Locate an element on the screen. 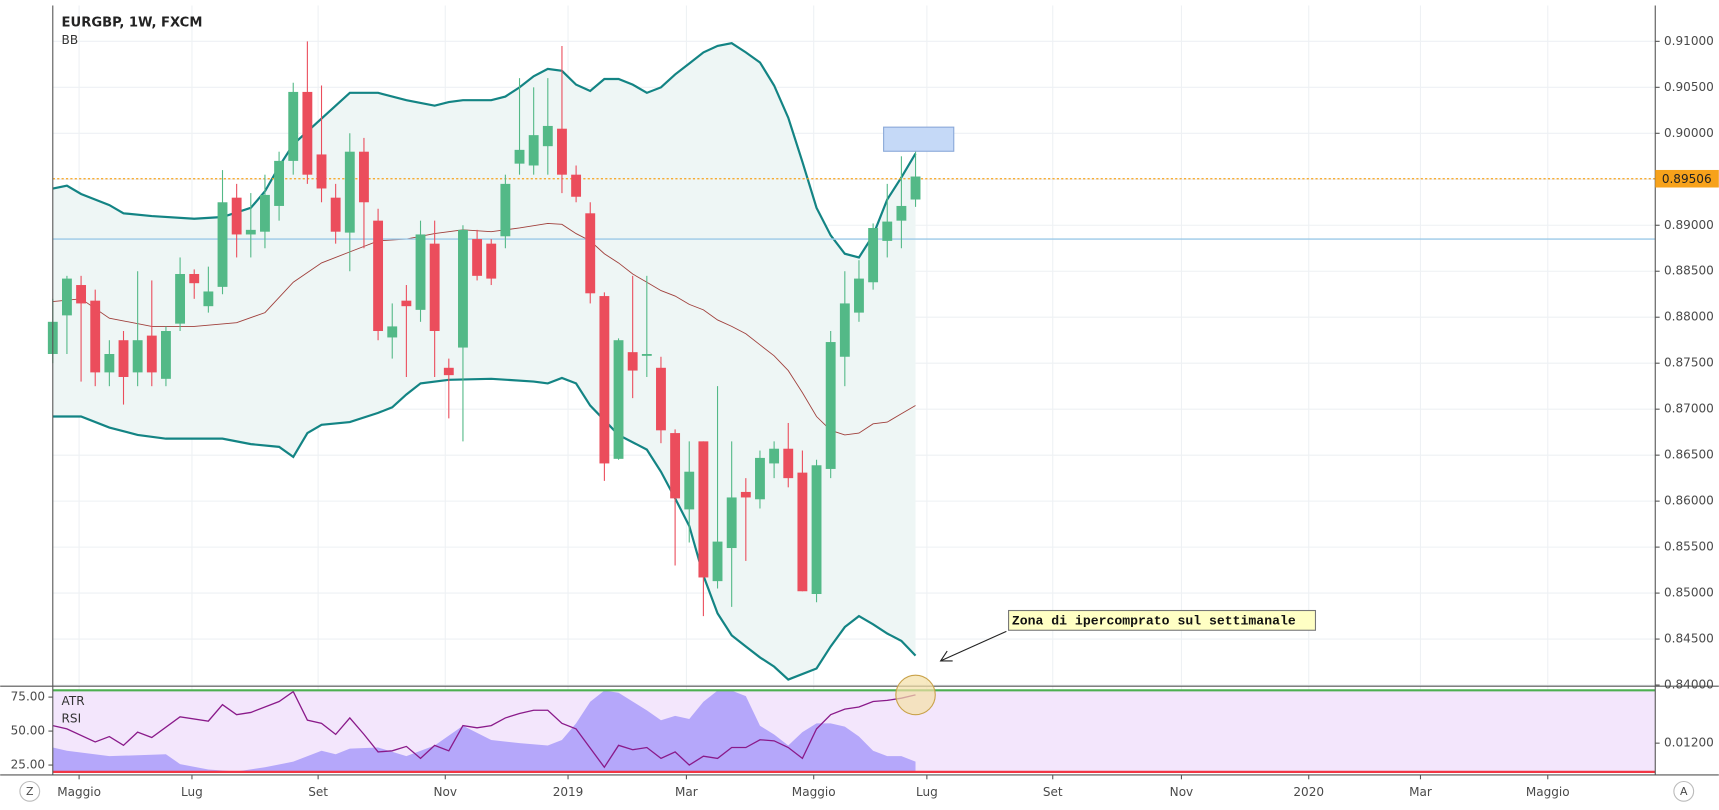  price-label: 0.89506 is located at coordinates (1687, 179).